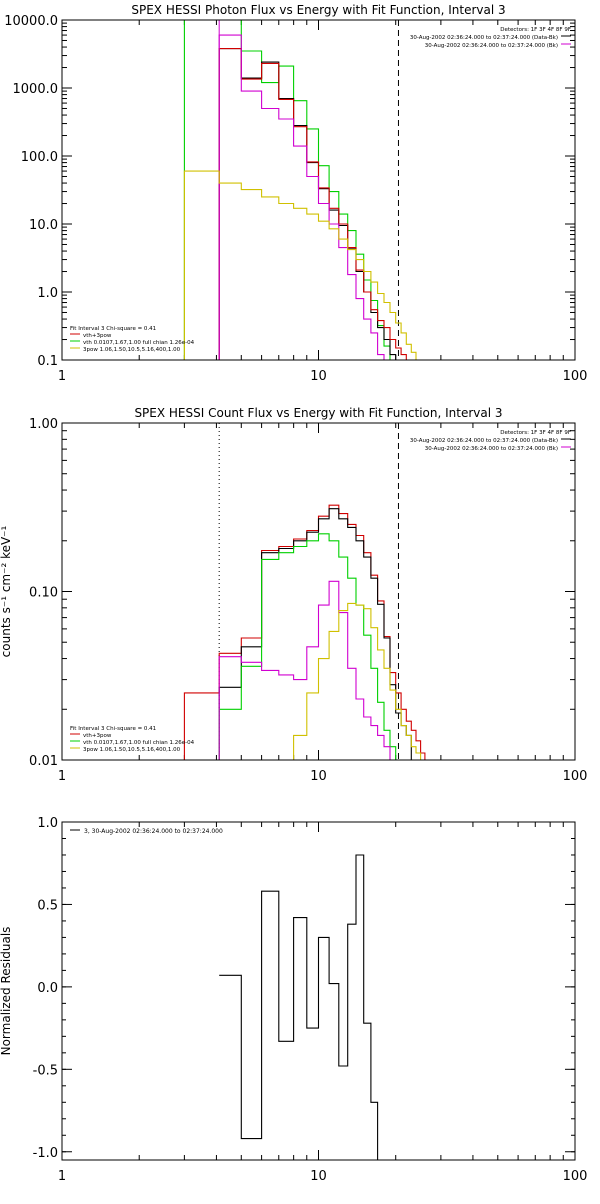 Image resolution: width=600 pixels, height=1204 pixels. I want to click on y-tick-label: 0.0, so click(47, 988).